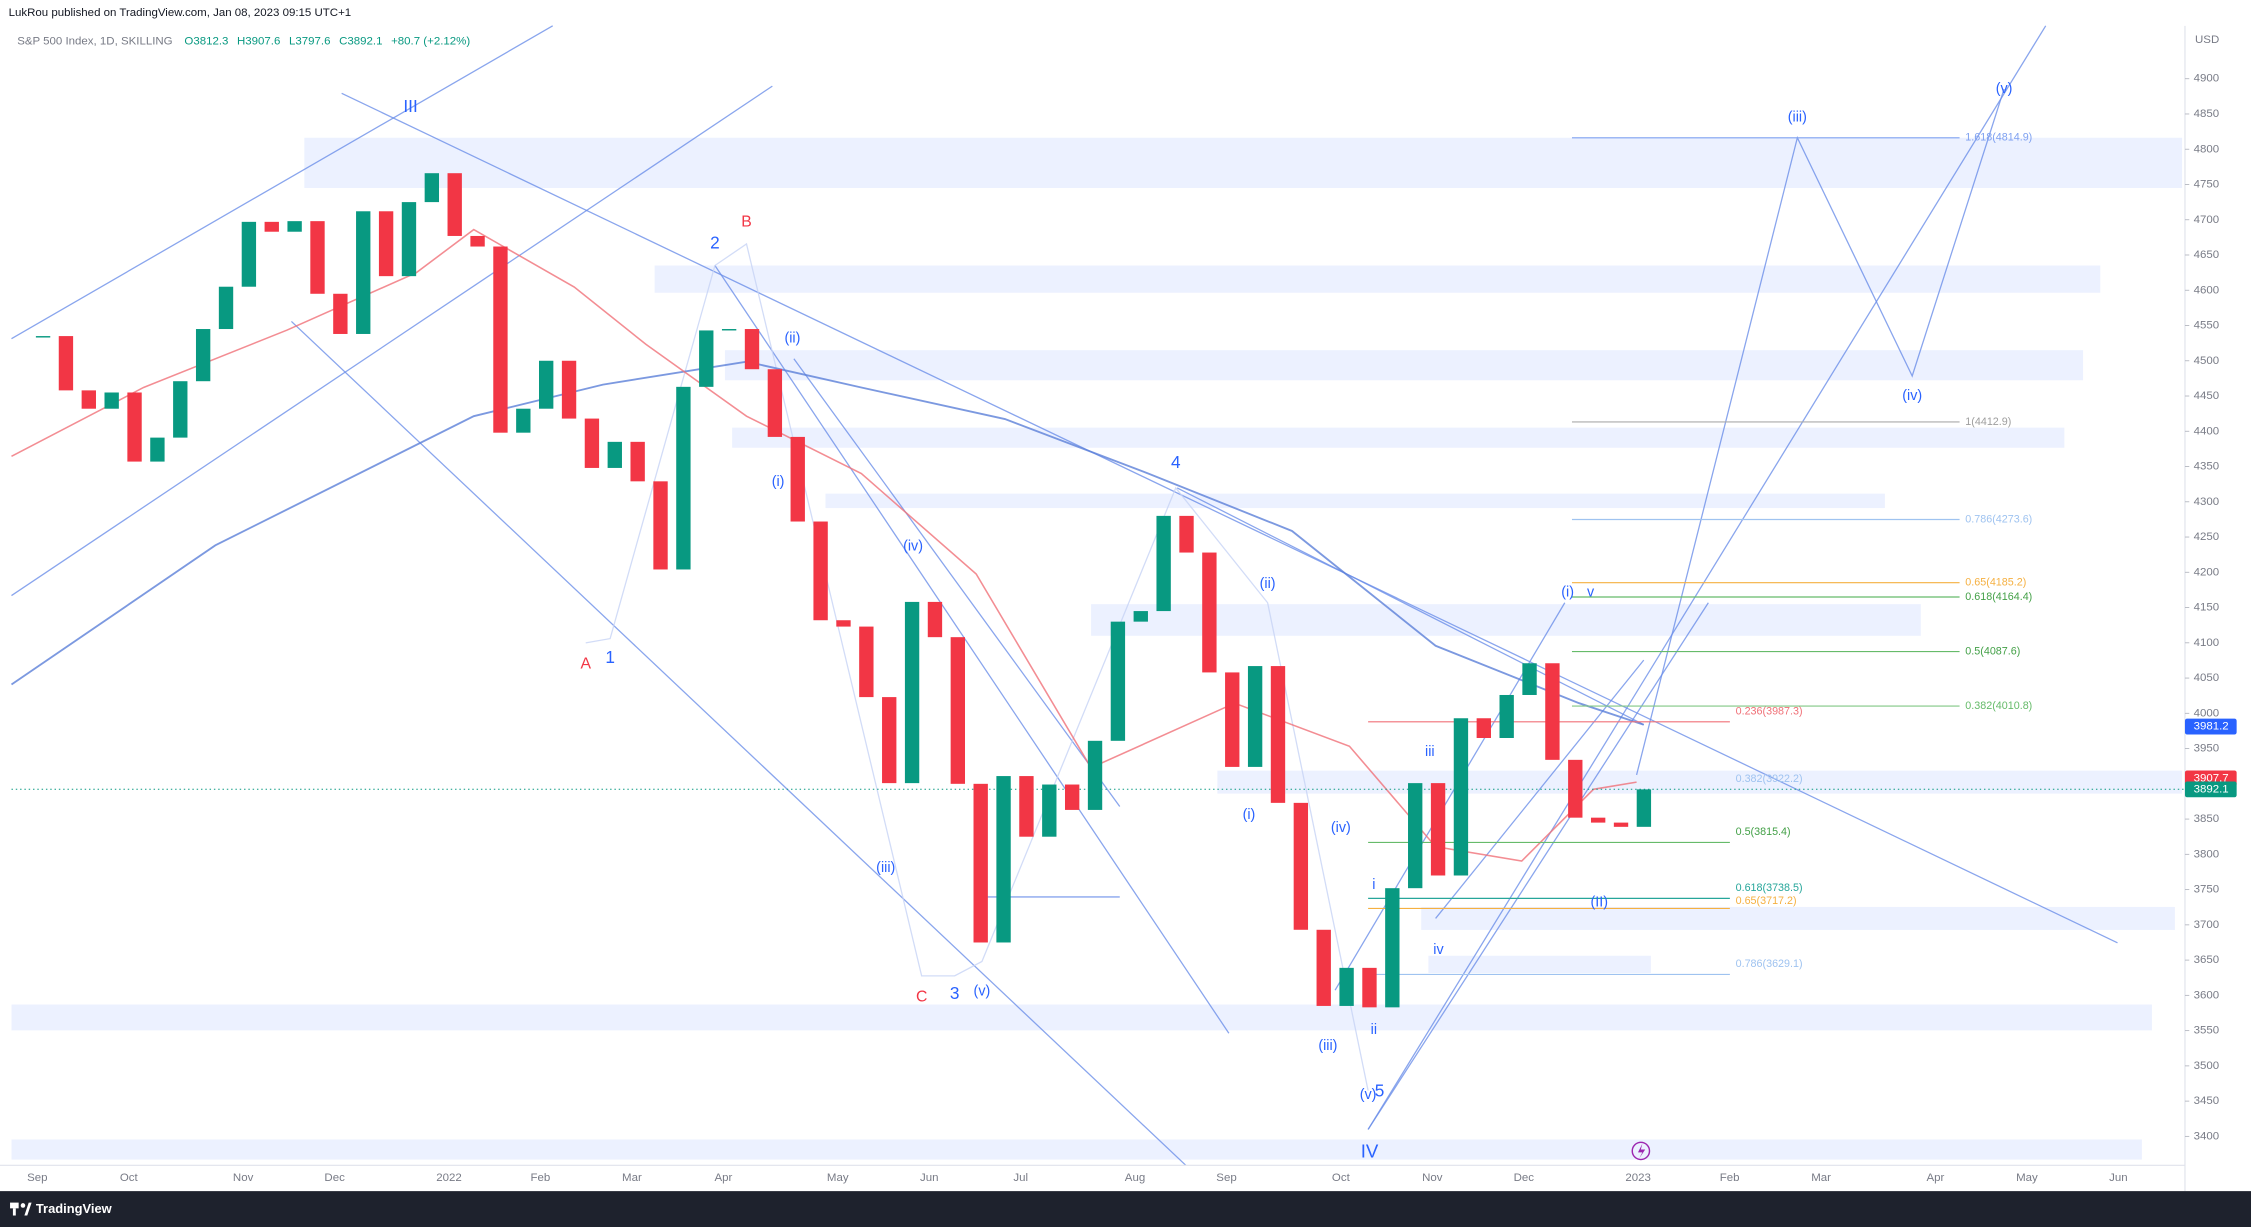 This screenshot has width=2251, height=1227. What do you see at coordinates (1998, 706) in the screenshot?
I see `fib-label: 0.382(4010.8)` at bounding box center [1998, 706].